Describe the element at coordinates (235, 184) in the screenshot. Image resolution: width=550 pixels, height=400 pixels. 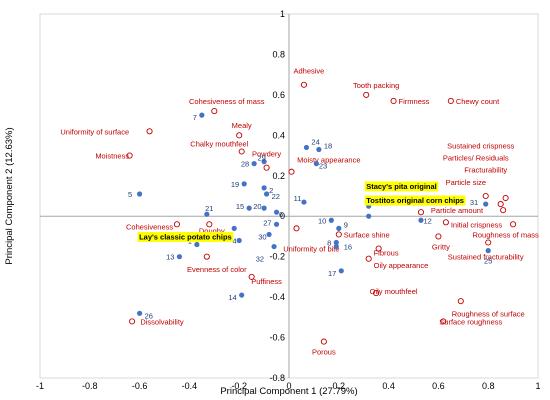
I see `sample-label: 19` at that location.